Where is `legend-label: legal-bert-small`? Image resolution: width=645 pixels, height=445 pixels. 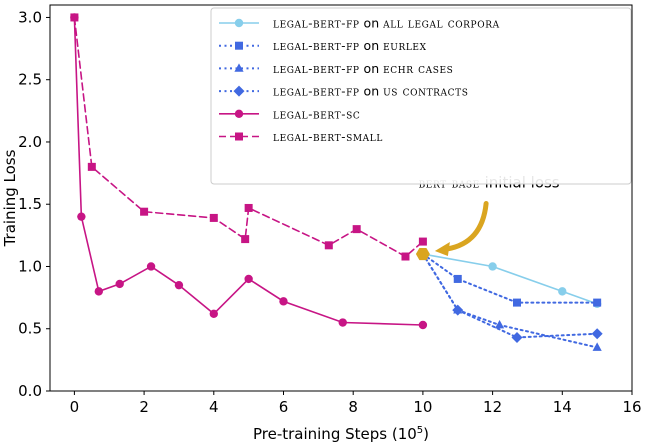 legend-label: legal-bert-small is located at coordinates (328, 136).